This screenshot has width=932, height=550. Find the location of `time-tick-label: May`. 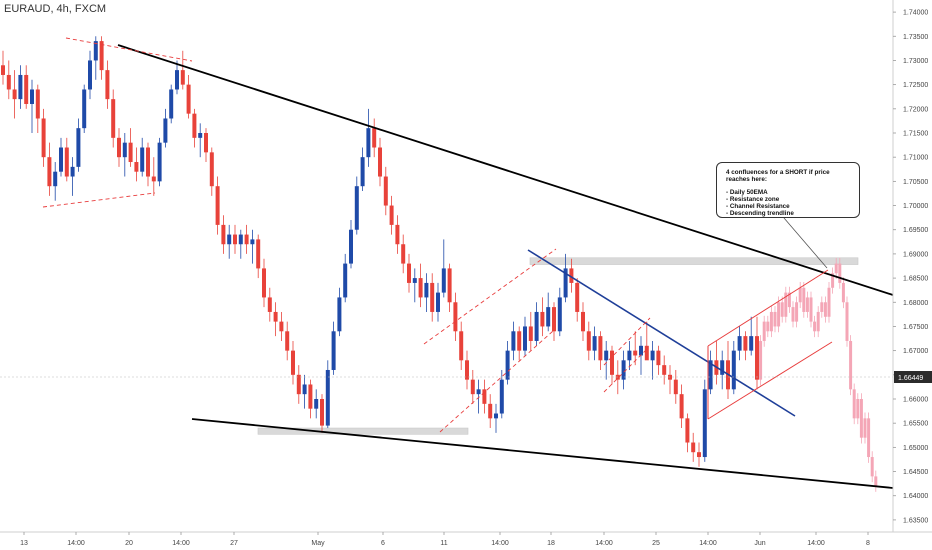

time-tick-label: May is located at coordinates (318, 543).